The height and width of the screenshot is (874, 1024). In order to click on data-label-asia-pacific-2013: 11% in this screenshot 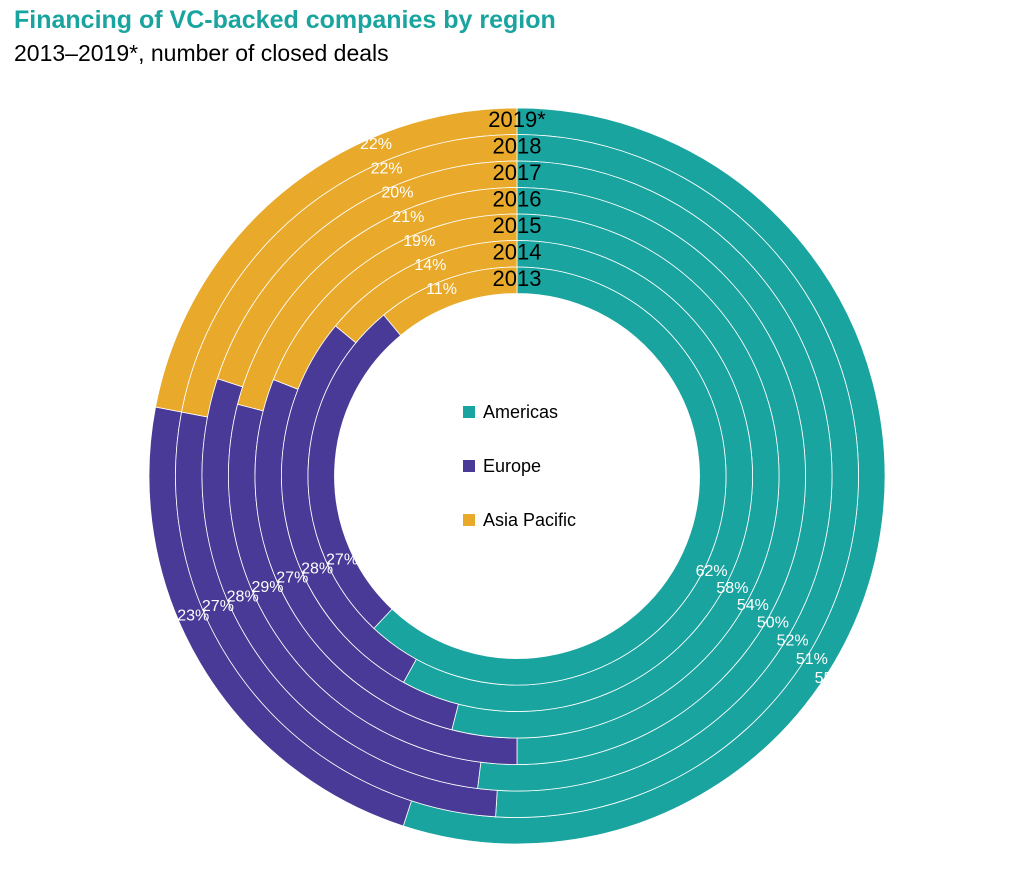, I will do `click(441, 289)`.